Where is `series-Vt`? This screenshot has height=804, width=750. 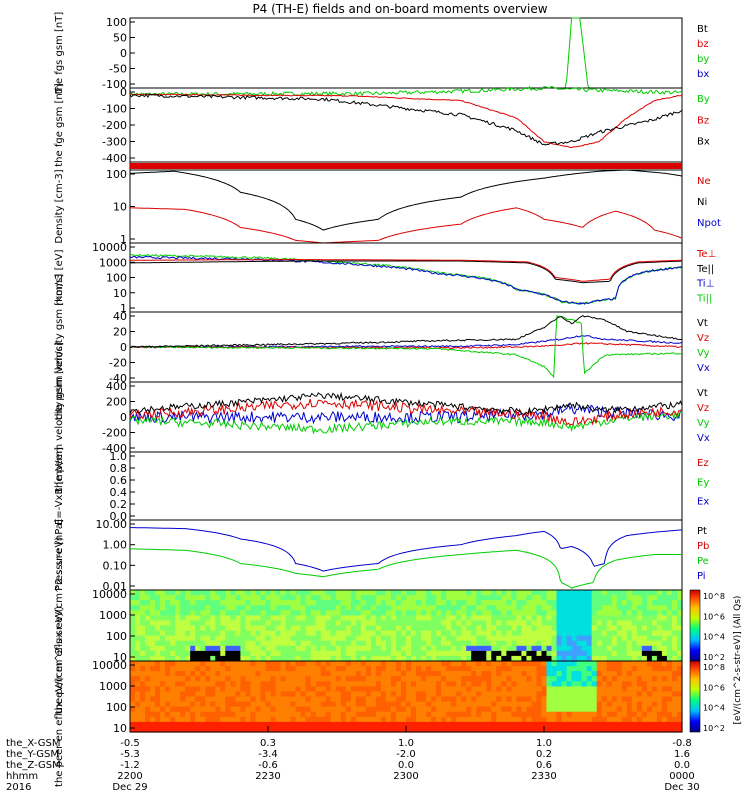 series-Vt is located at coordinates (405, 331).